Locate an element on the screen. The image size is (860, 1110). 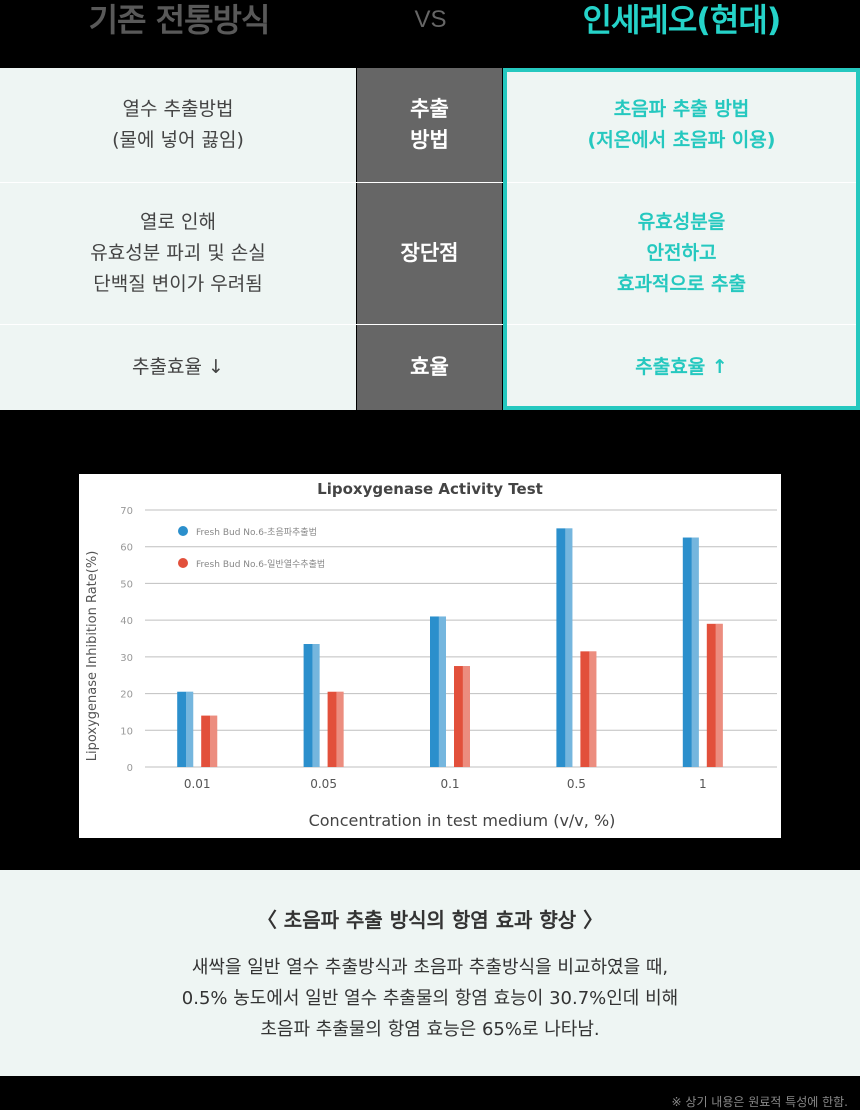
modern-cell: 초음파 추출 방법 (저온에서 초음파 이용) is located at coordinates (681, 125).